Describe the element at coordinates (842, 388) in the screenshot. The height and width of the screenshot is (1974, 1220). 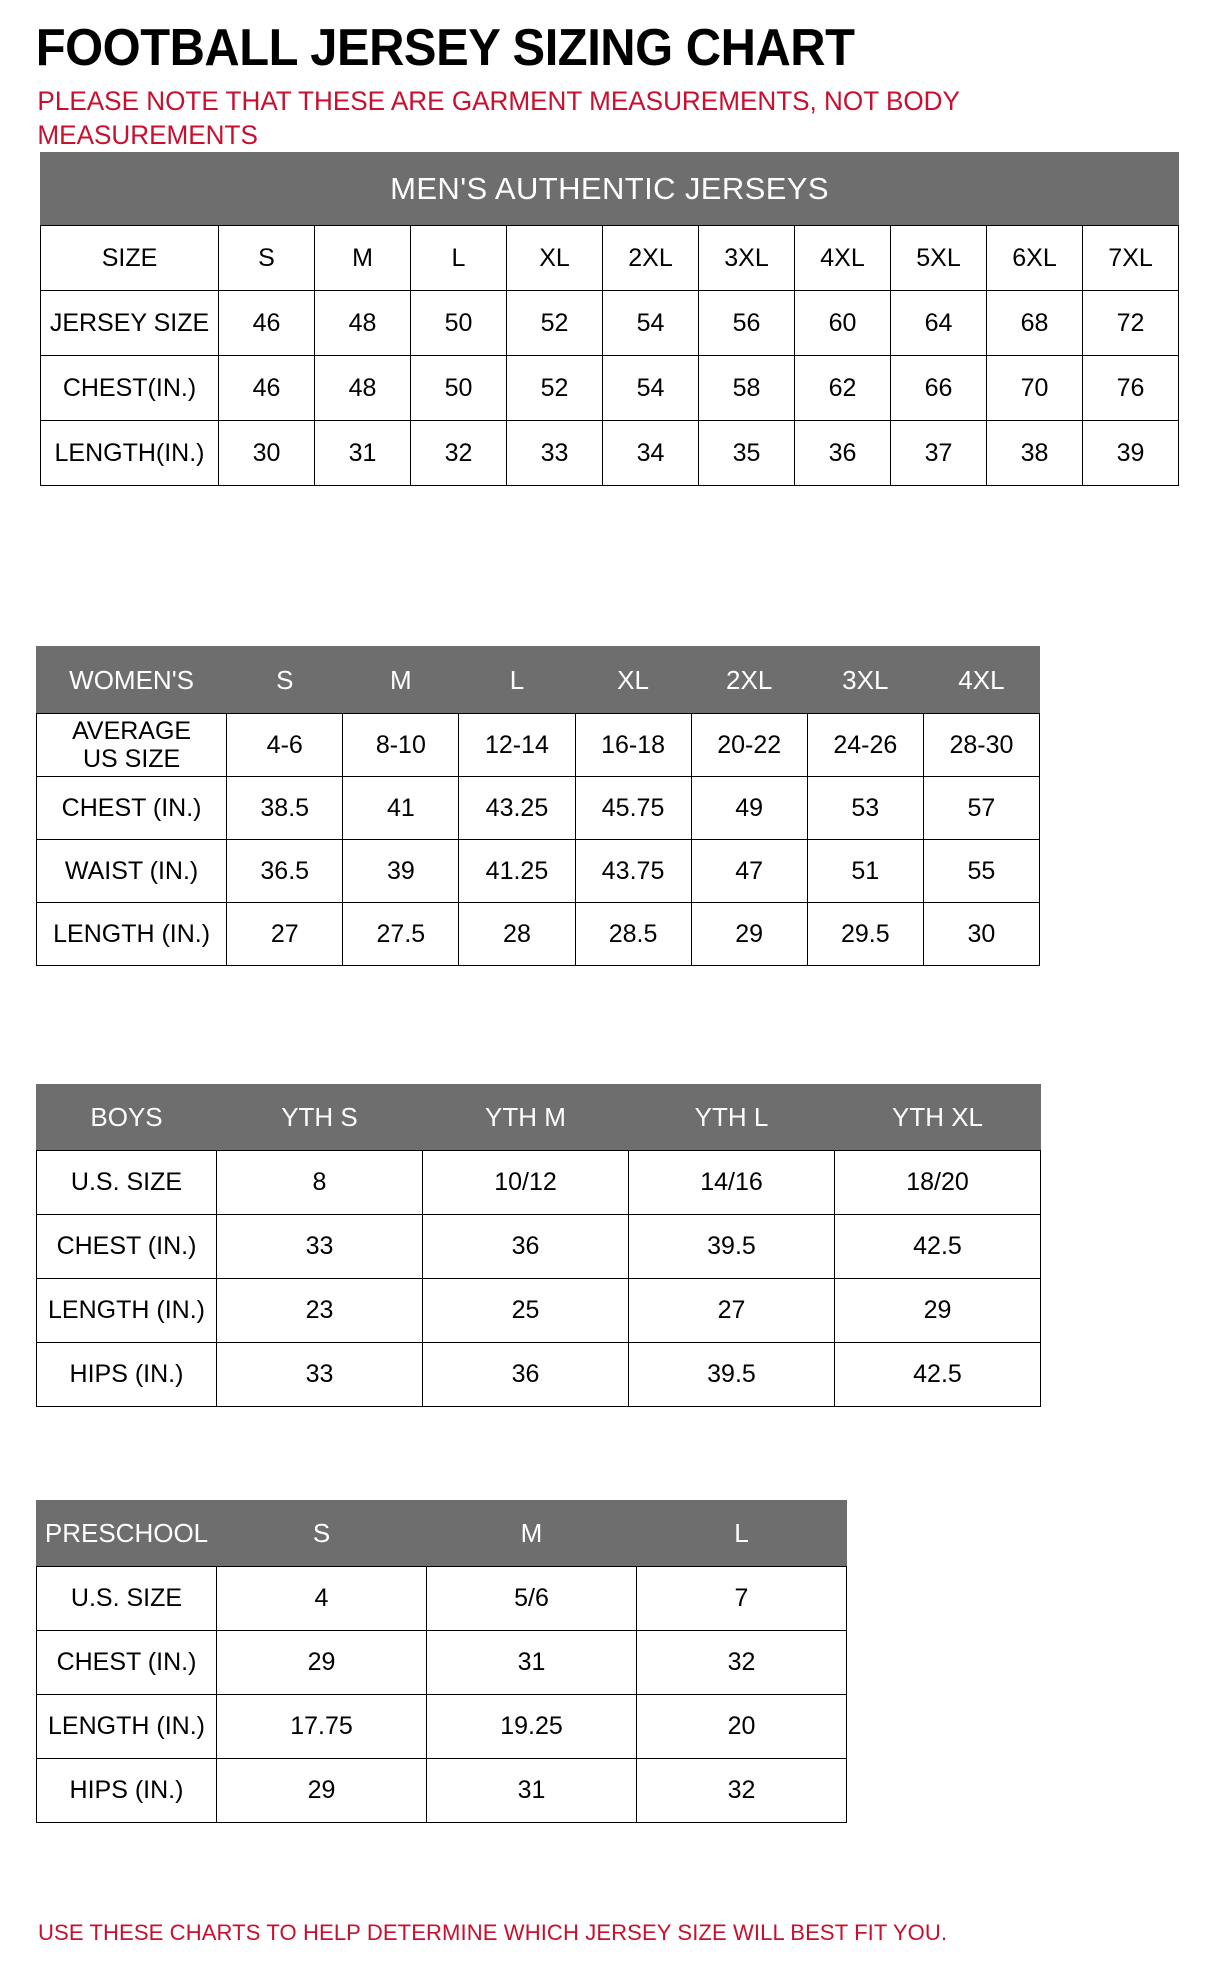
I see `mens-cell-1-6: 62` at that location.